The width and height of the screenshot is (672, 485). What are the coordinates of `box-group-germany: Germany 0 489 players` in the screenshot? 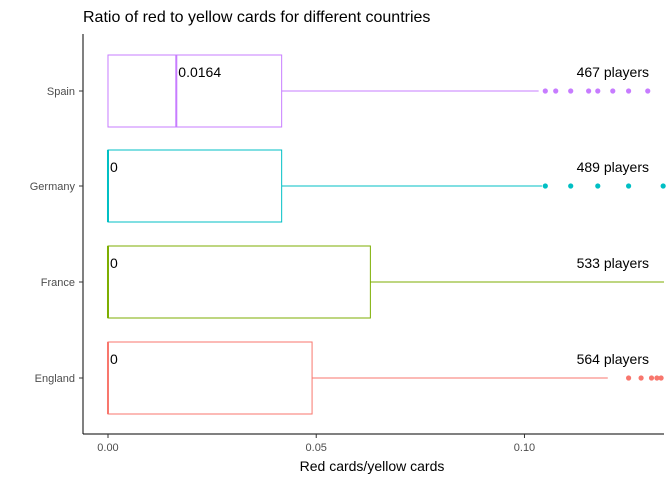 It's located at (348, 186).